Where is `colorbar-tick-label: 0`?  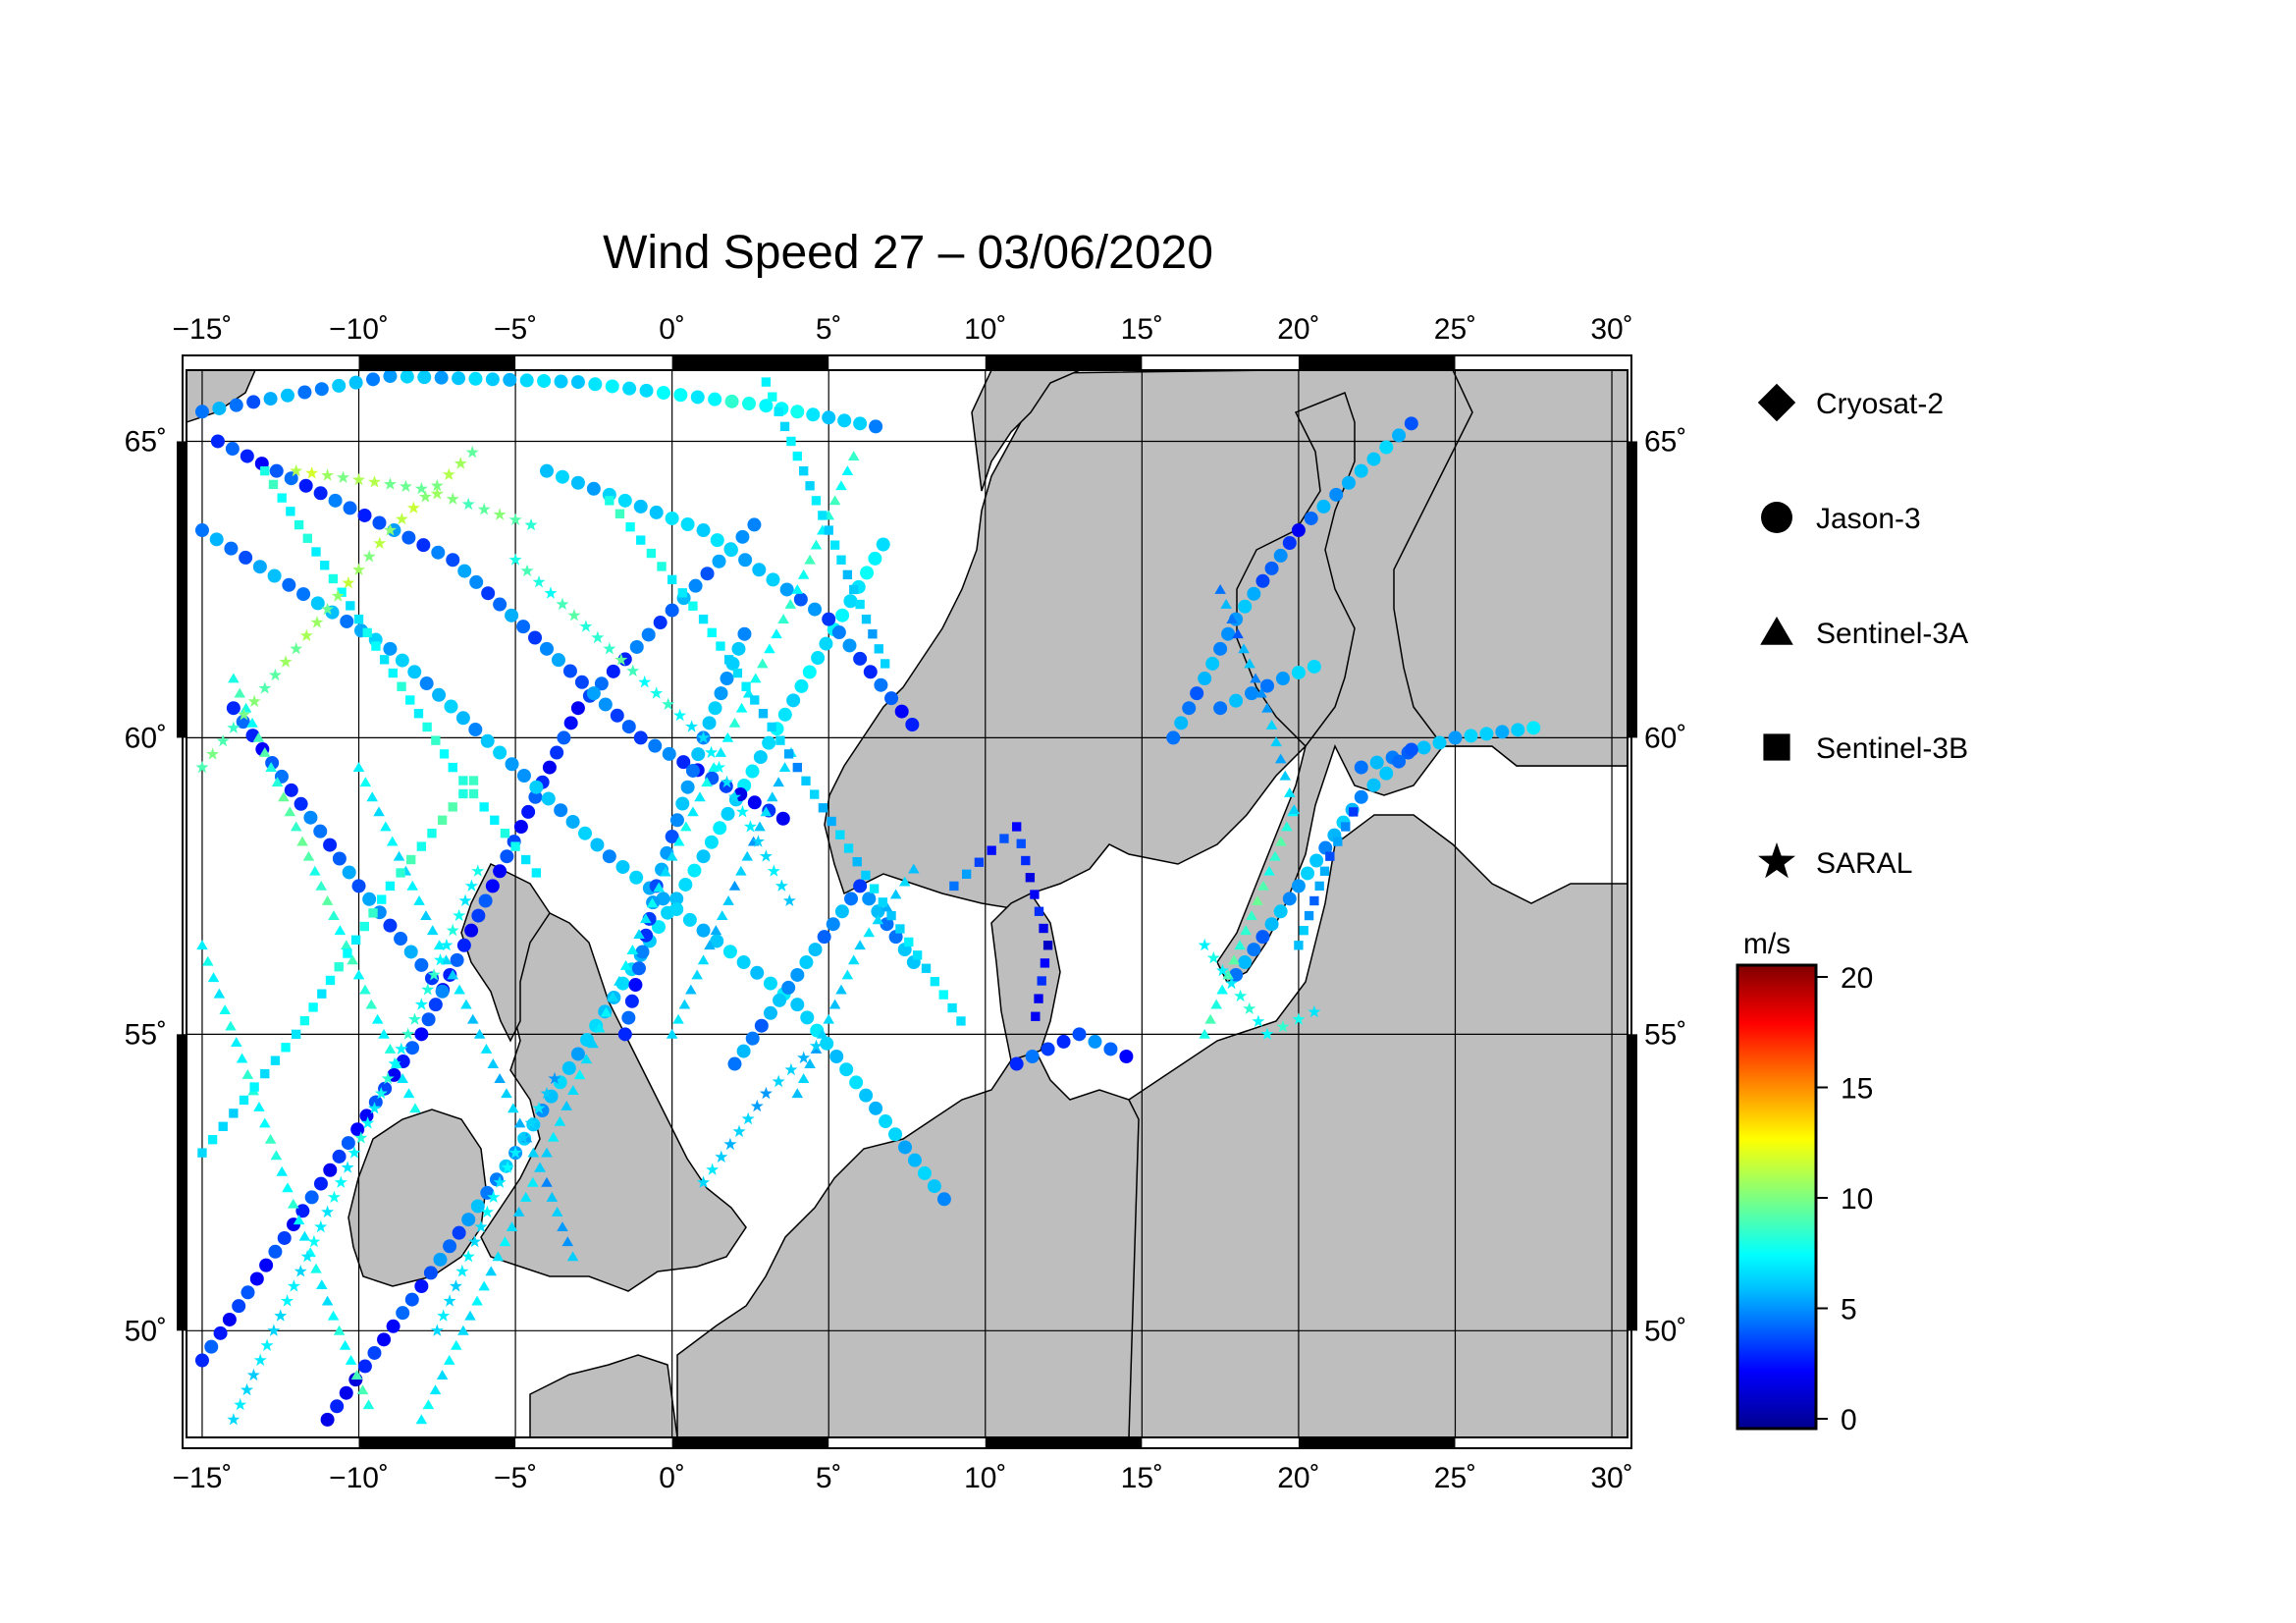 colorbar-tick-label: 0 is located at coordinates (1849, 1420).